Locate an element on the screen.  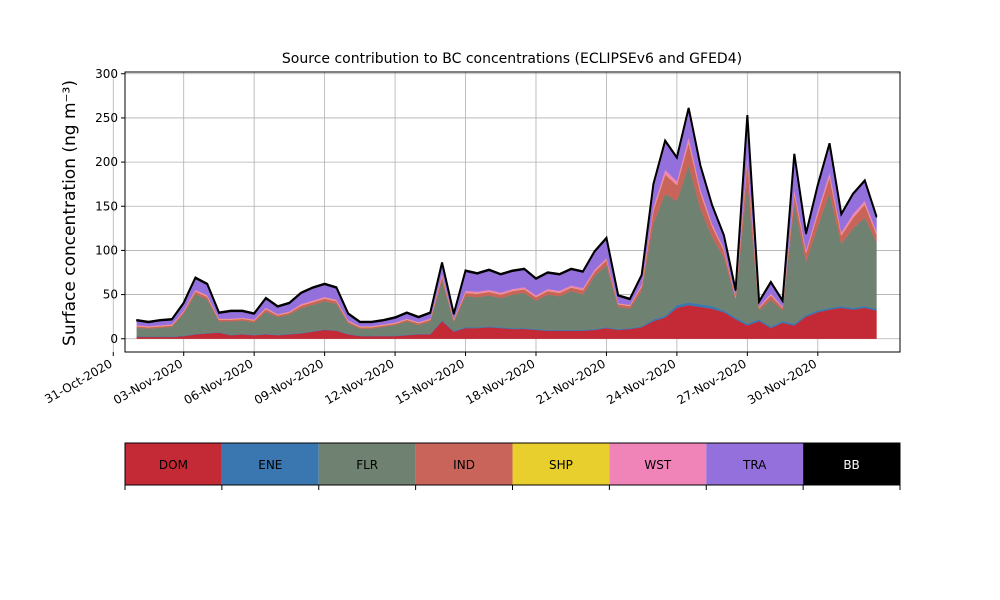
x-tick-label: 31-Oct-2020 is located at coordinates (78, 381).